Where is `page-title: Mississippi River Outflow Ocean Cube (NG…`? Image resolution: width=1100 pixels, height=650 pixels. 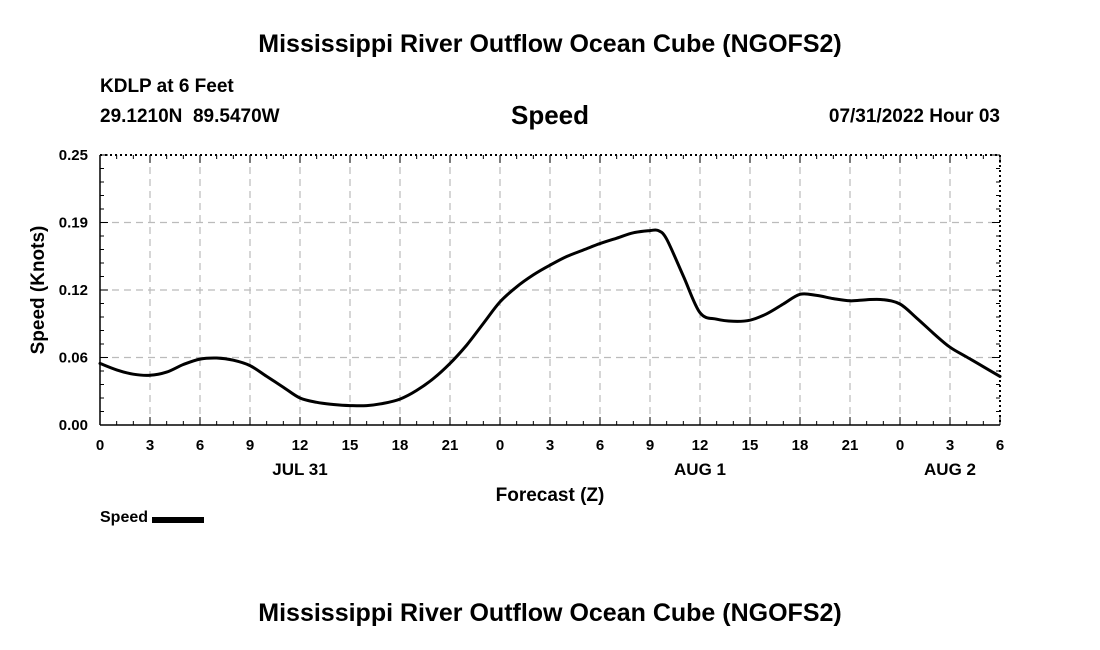
page-title: Mississippi River Outflow Ocean Cube (NG… is located at coordinates (550, 44).